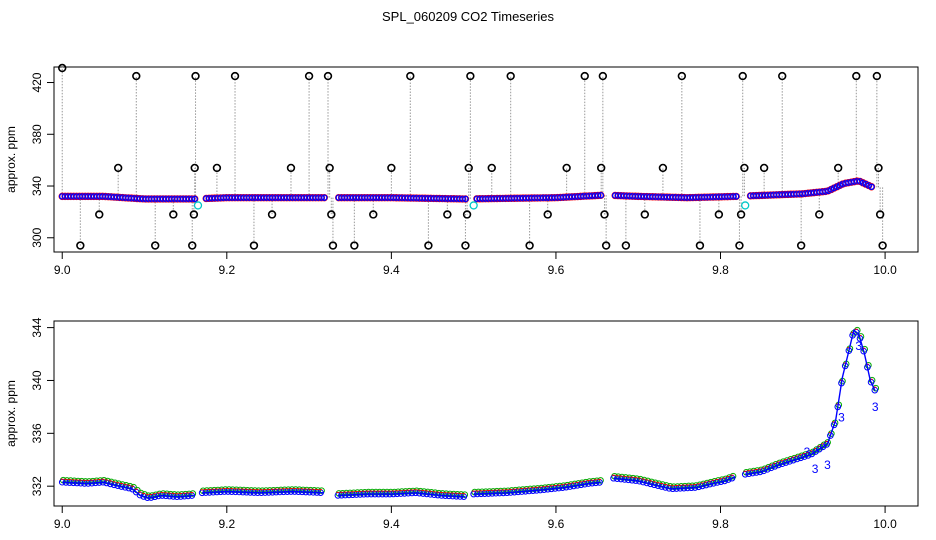 Image resolution: width=936 pixels, height=540 pixels. Describe the element at coordinates (37, 433) in the screenshot. I see `y-tick-label: 336` at that location.